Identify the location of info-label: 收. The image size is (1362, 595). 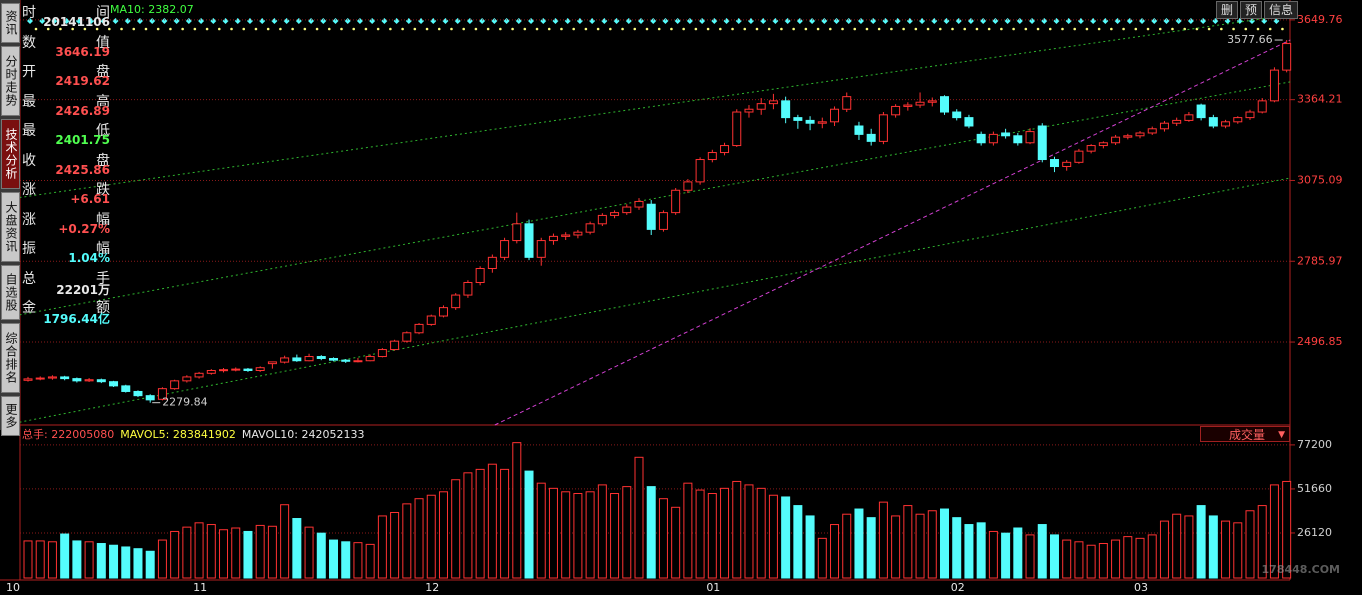
(29, 160).